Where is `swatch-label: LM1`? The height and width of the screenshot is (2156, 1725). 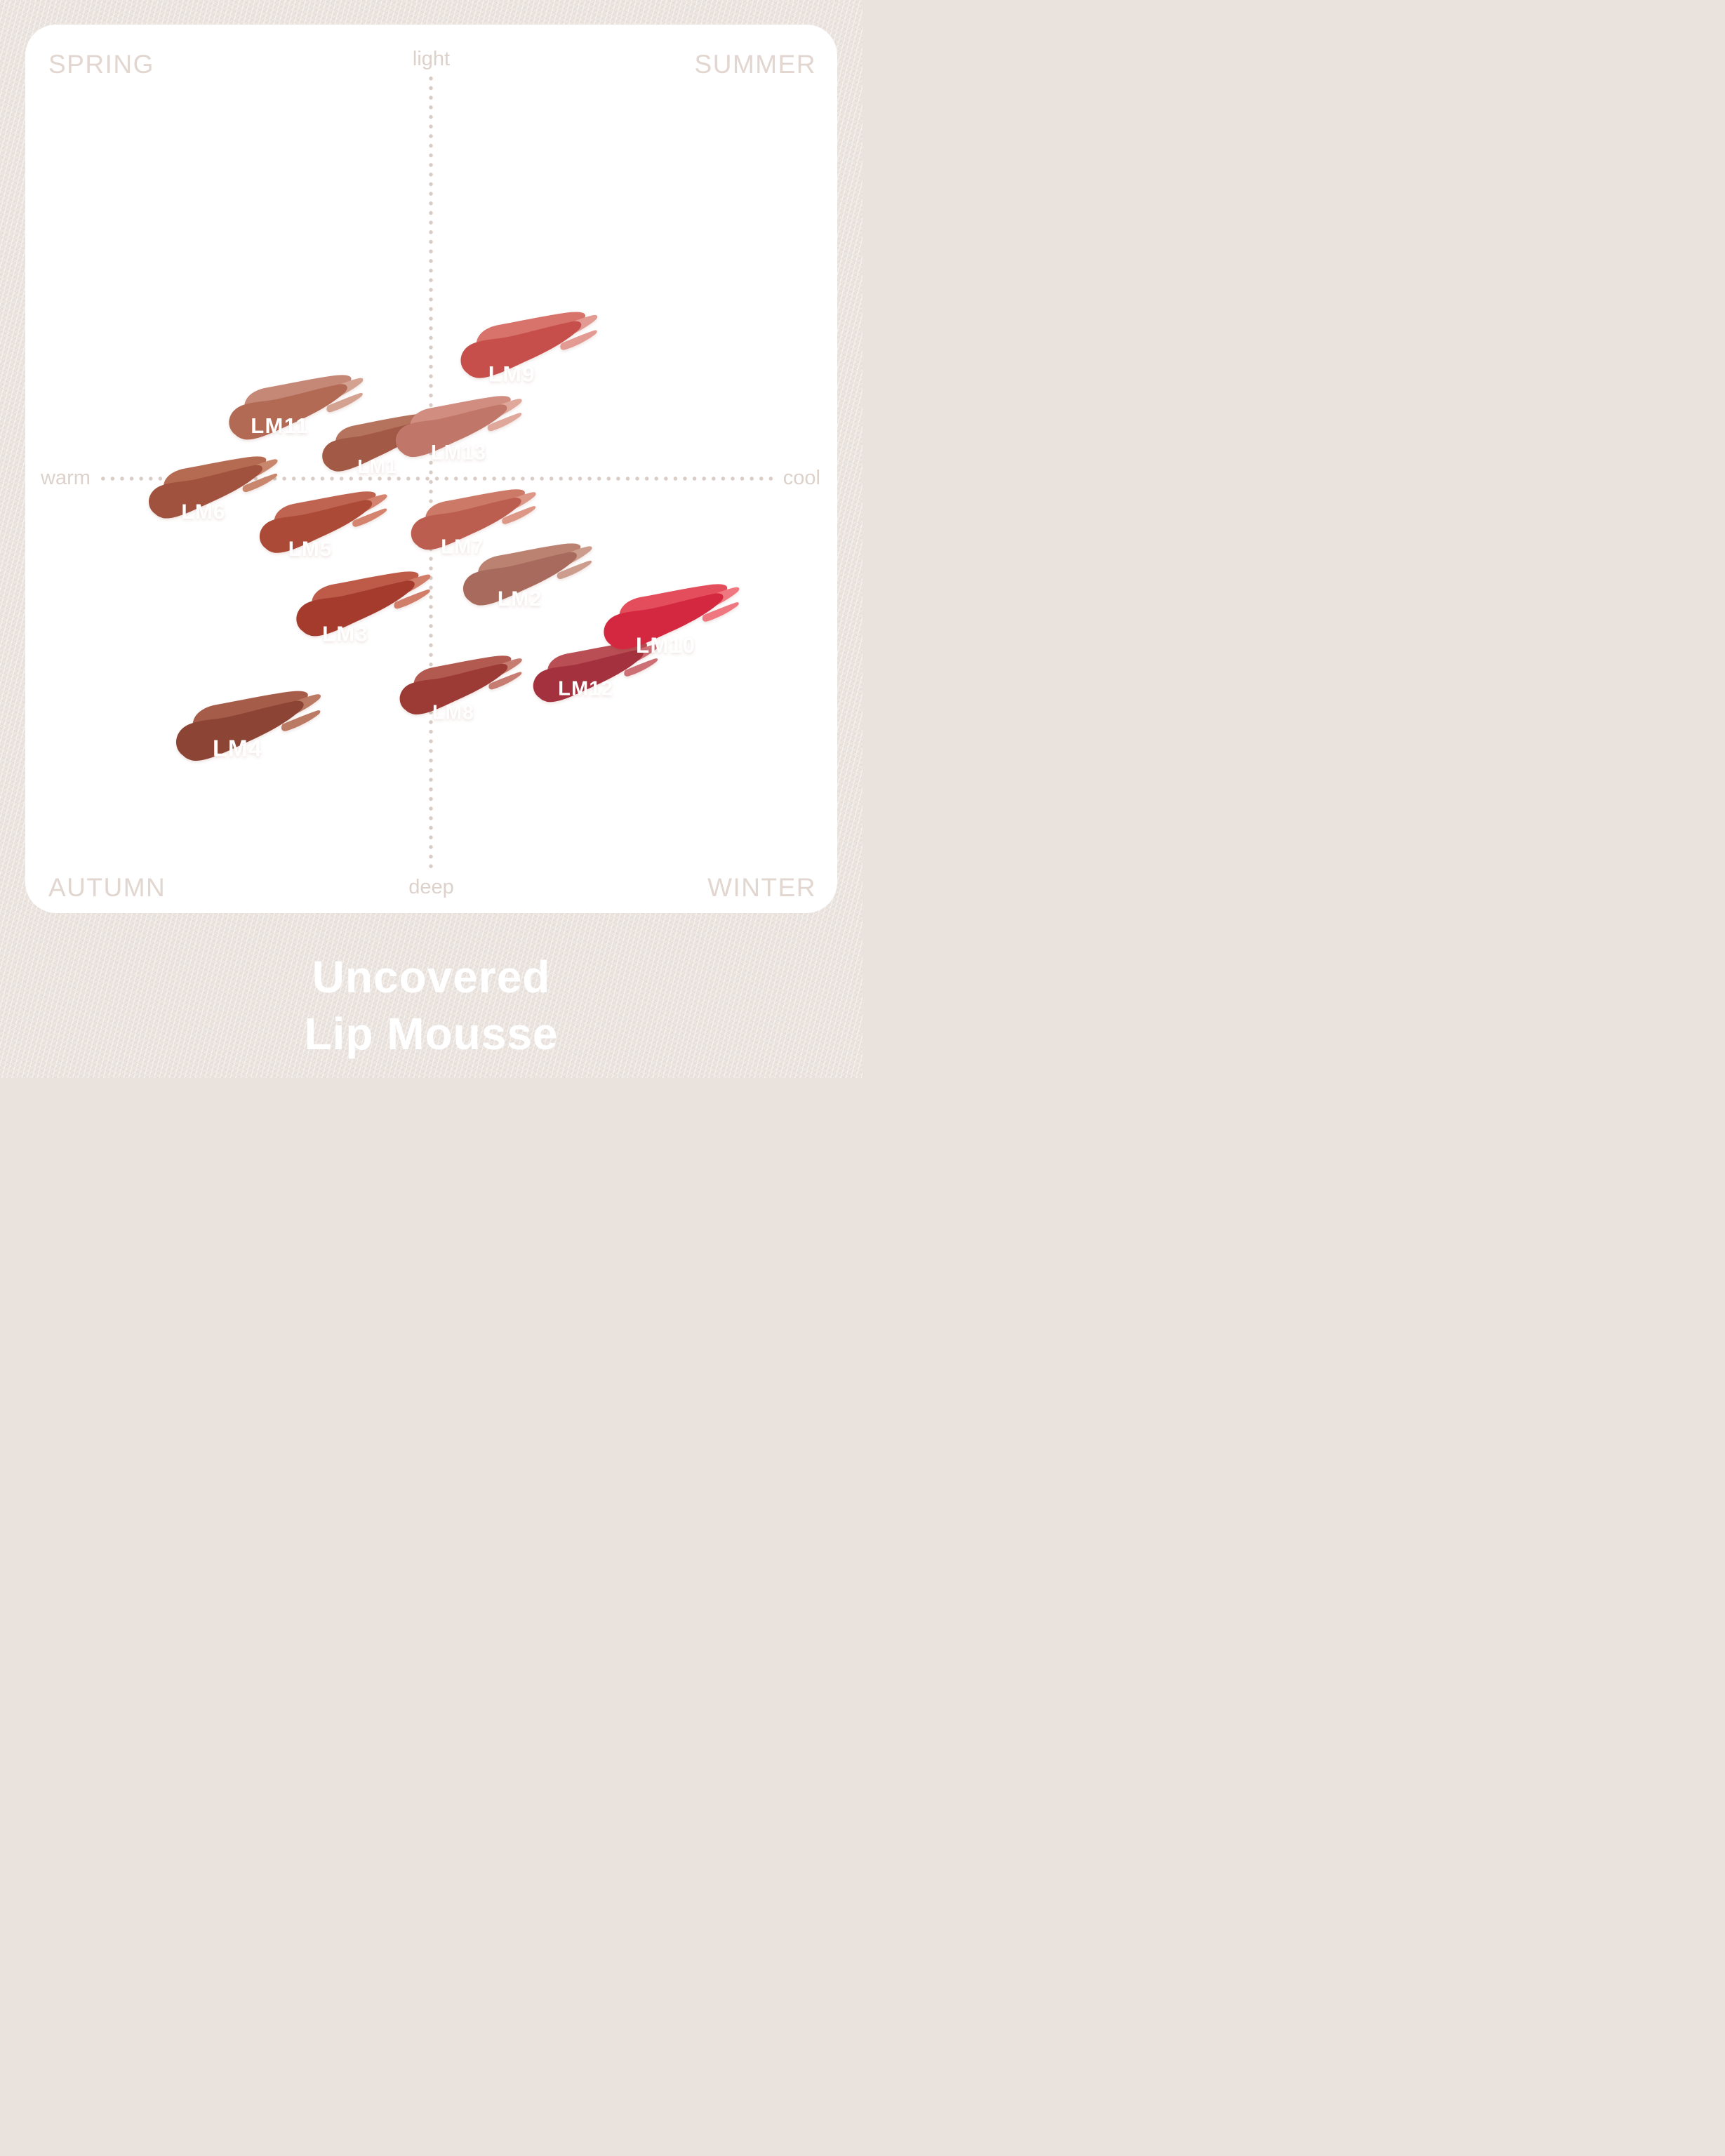
swatch-label: LM1 is located at coordinates (377, 466).